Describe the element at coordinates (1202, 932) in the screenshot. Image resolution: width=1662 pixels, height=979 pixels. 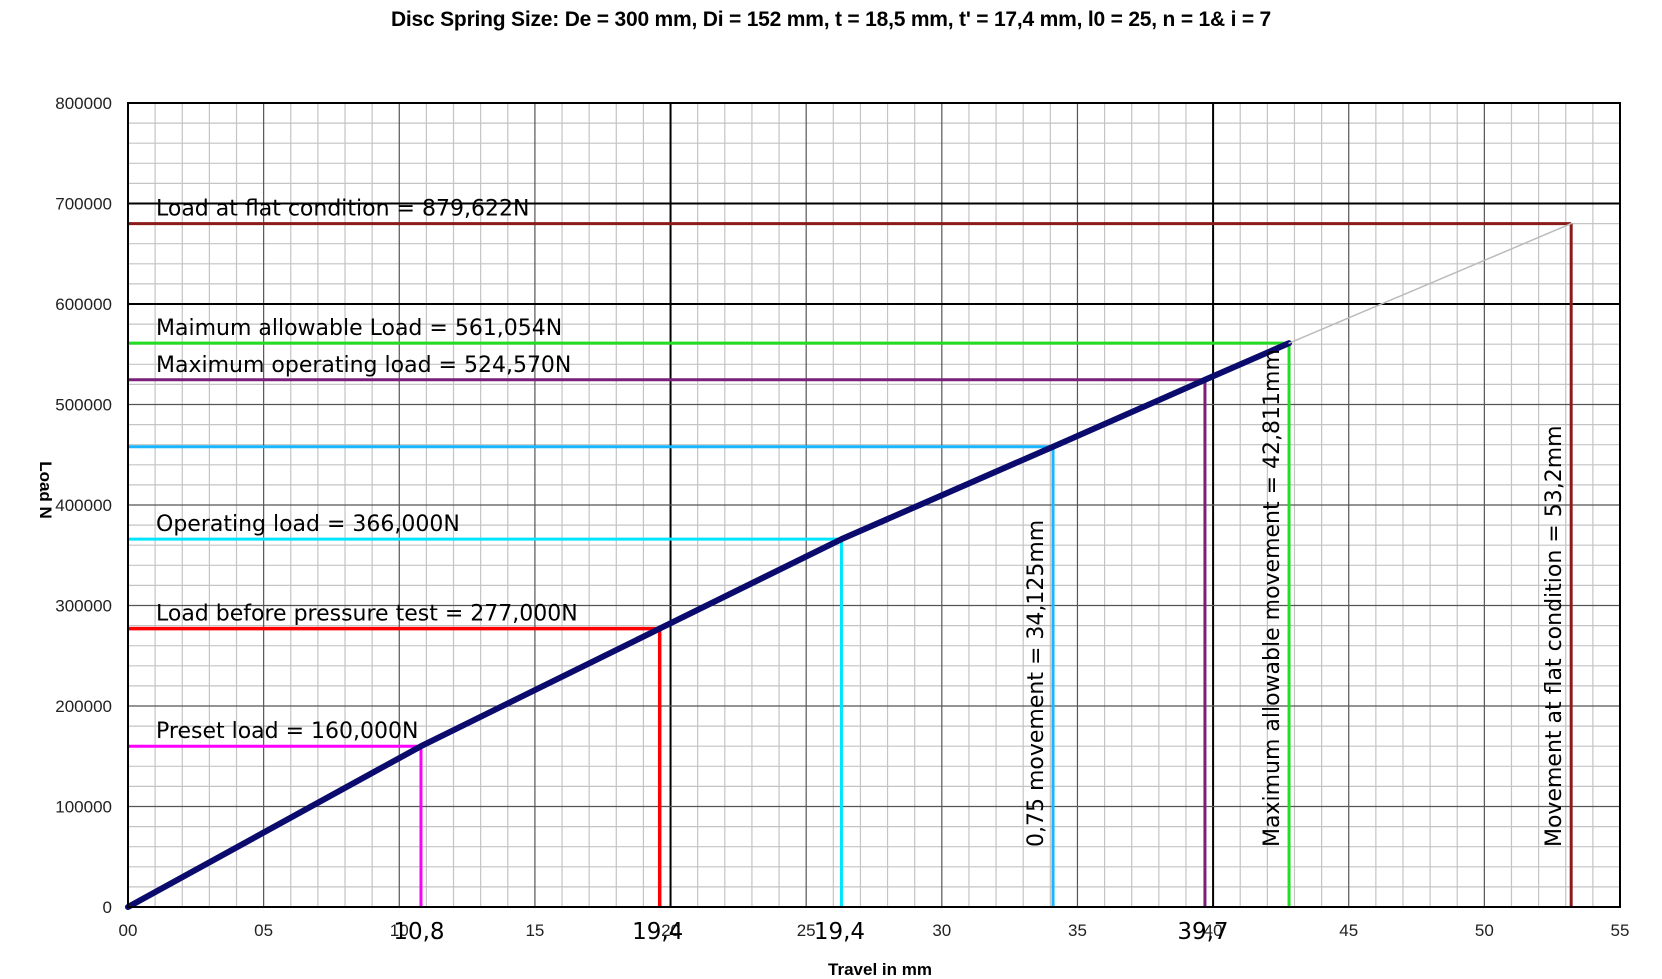
I see `marker-x-label: 39,7` at that location.